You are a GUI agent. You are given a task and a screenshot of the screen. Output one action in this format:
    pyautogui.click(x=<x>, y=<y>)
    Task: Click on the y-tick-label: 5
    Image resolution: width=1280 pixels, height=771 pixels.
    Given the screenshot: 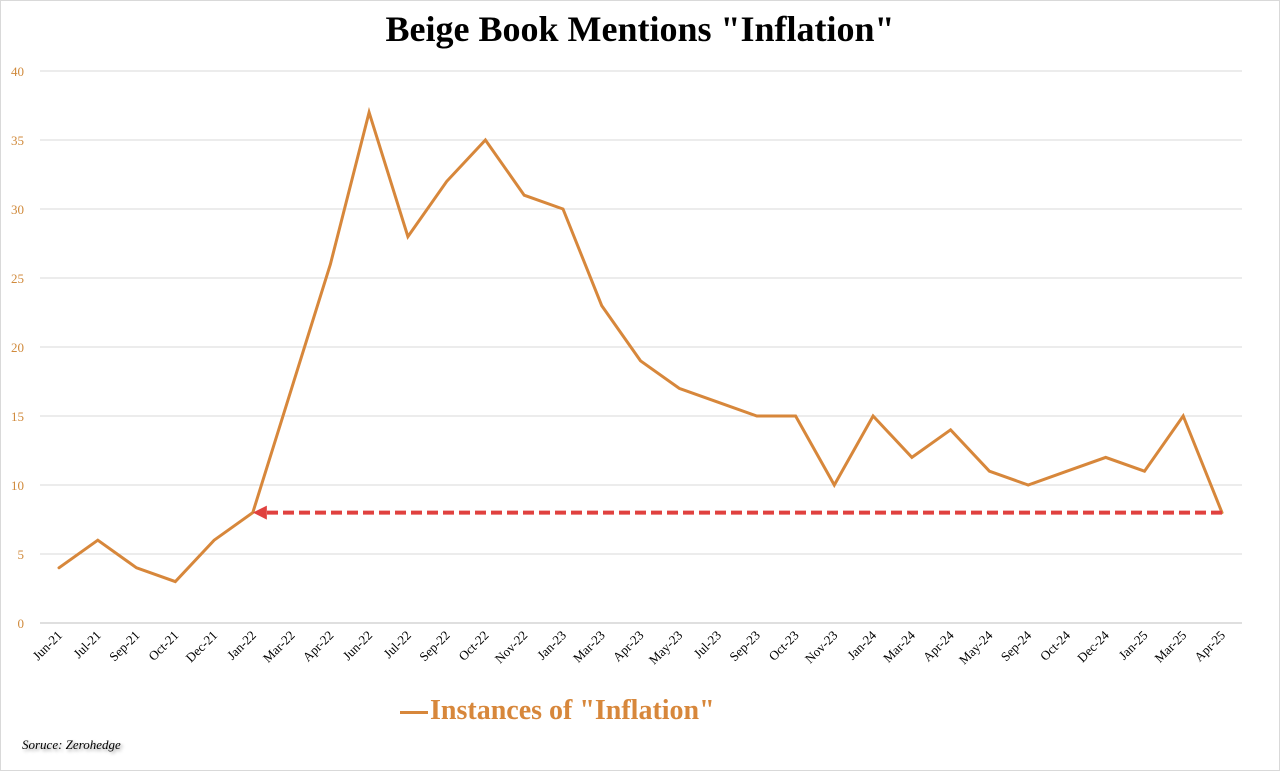 What is the action you would take?
    pyautogui.click(x=21, y=554)
    